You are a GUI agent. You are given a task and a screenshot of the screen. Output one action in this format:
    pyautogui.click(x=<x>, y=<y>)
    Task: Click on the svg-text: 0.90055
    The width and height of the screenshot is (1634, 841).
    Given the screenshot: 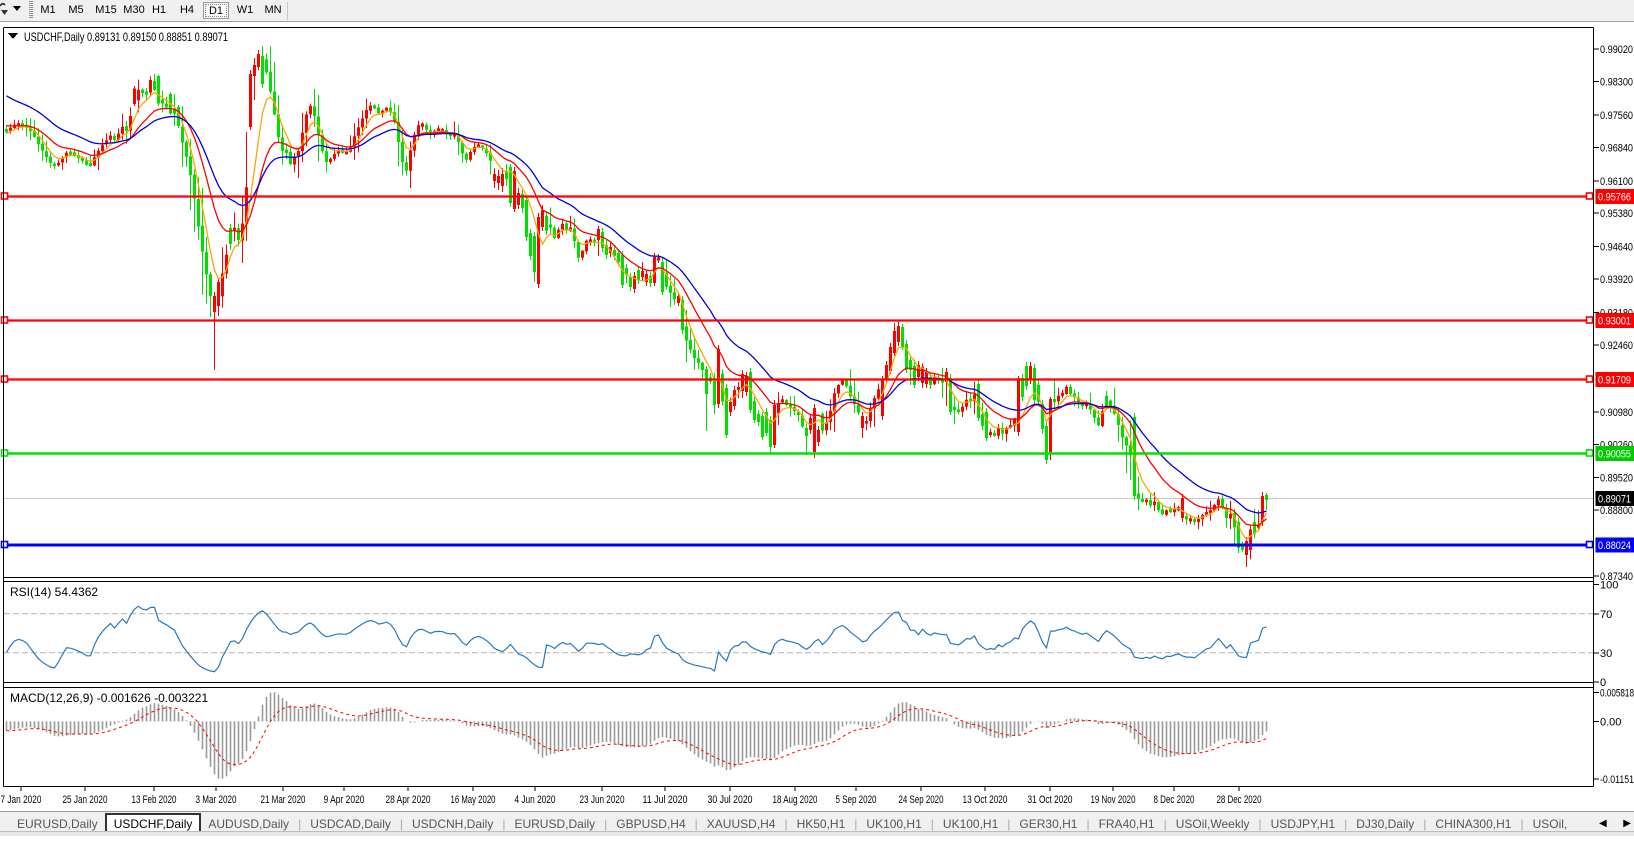 What is the action you would take?
    pyautogui.click(x=1614, y=455)
    